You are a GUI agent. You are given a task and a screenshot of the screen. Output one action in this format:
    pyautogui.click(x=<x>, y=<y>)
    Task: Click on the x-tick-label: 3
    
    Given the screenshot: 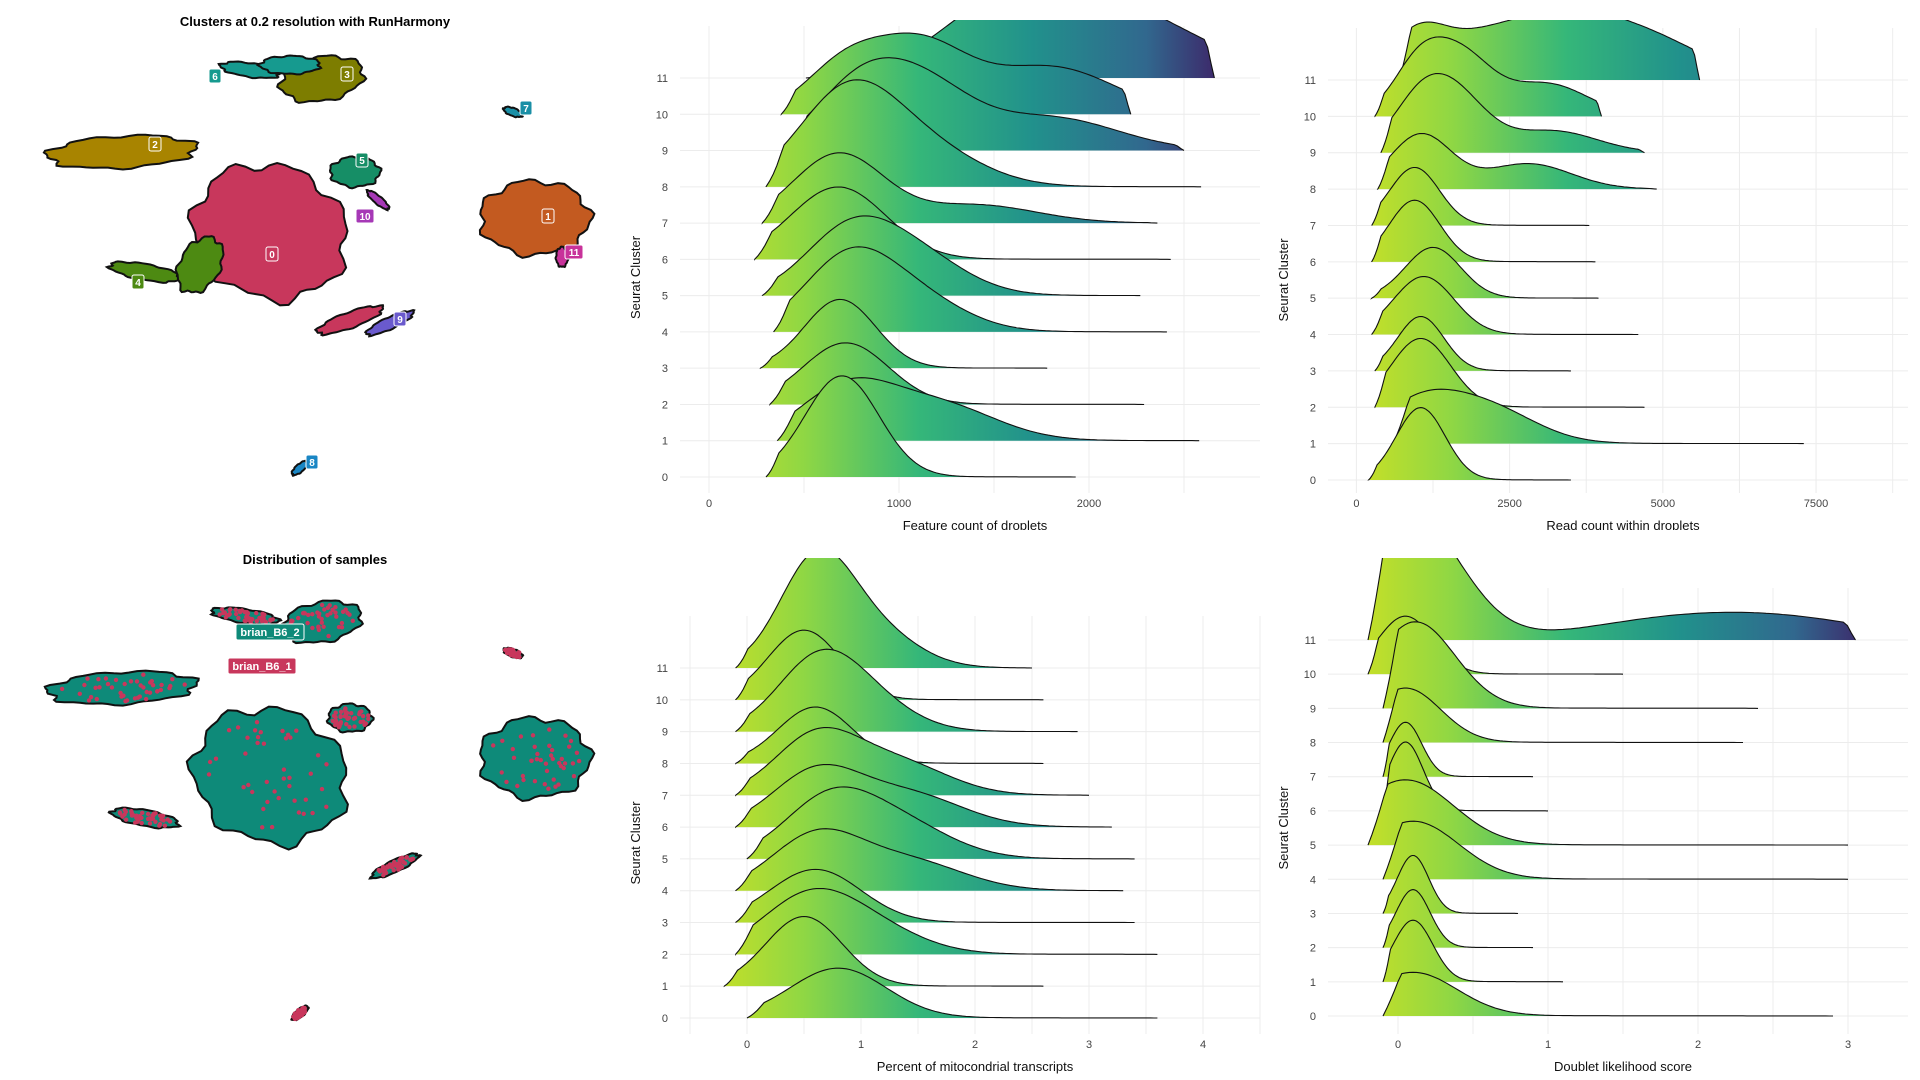 What is the action you would take?
    pyautogui.click(x=1089, y=1045)
    